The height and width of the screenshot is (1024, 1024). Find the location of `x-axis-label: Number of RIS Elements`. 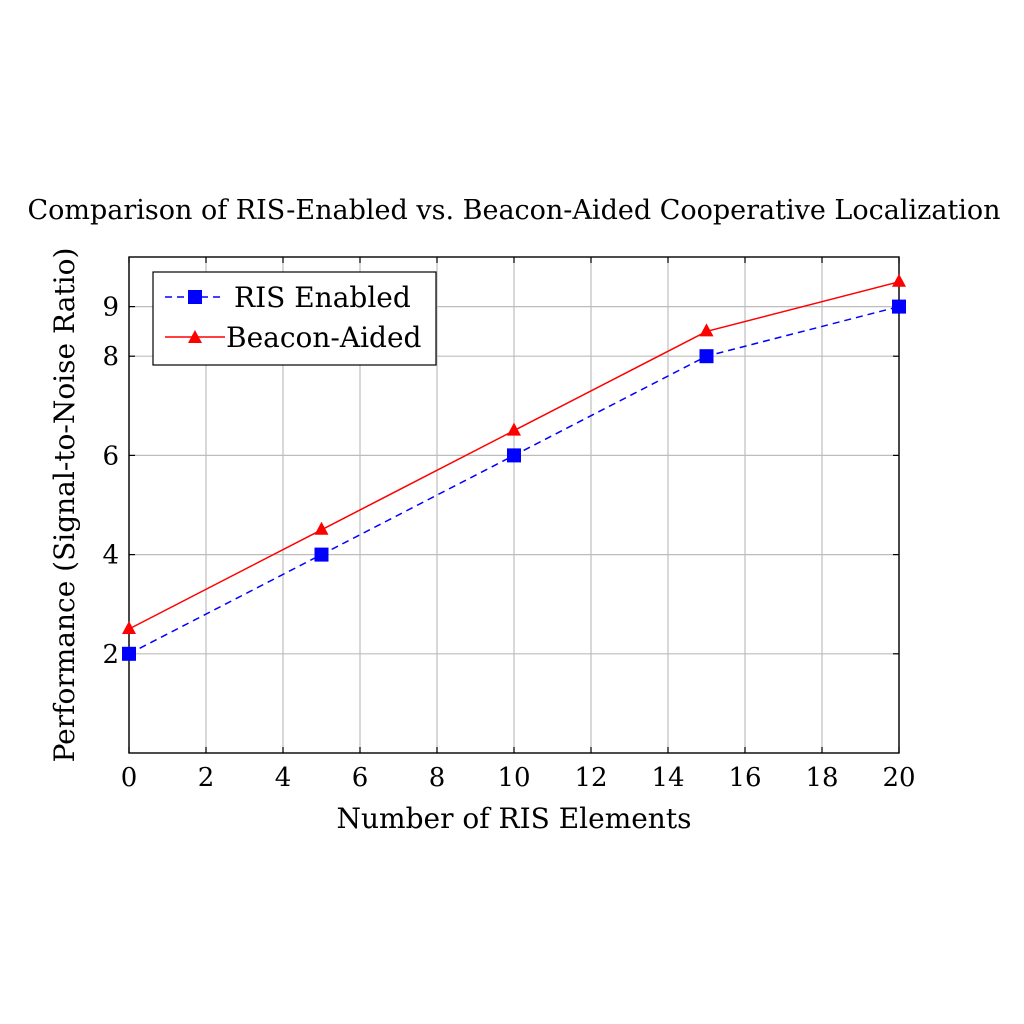

x-axis-label: Number of RIS Elements is located at coordinates (514, 818).